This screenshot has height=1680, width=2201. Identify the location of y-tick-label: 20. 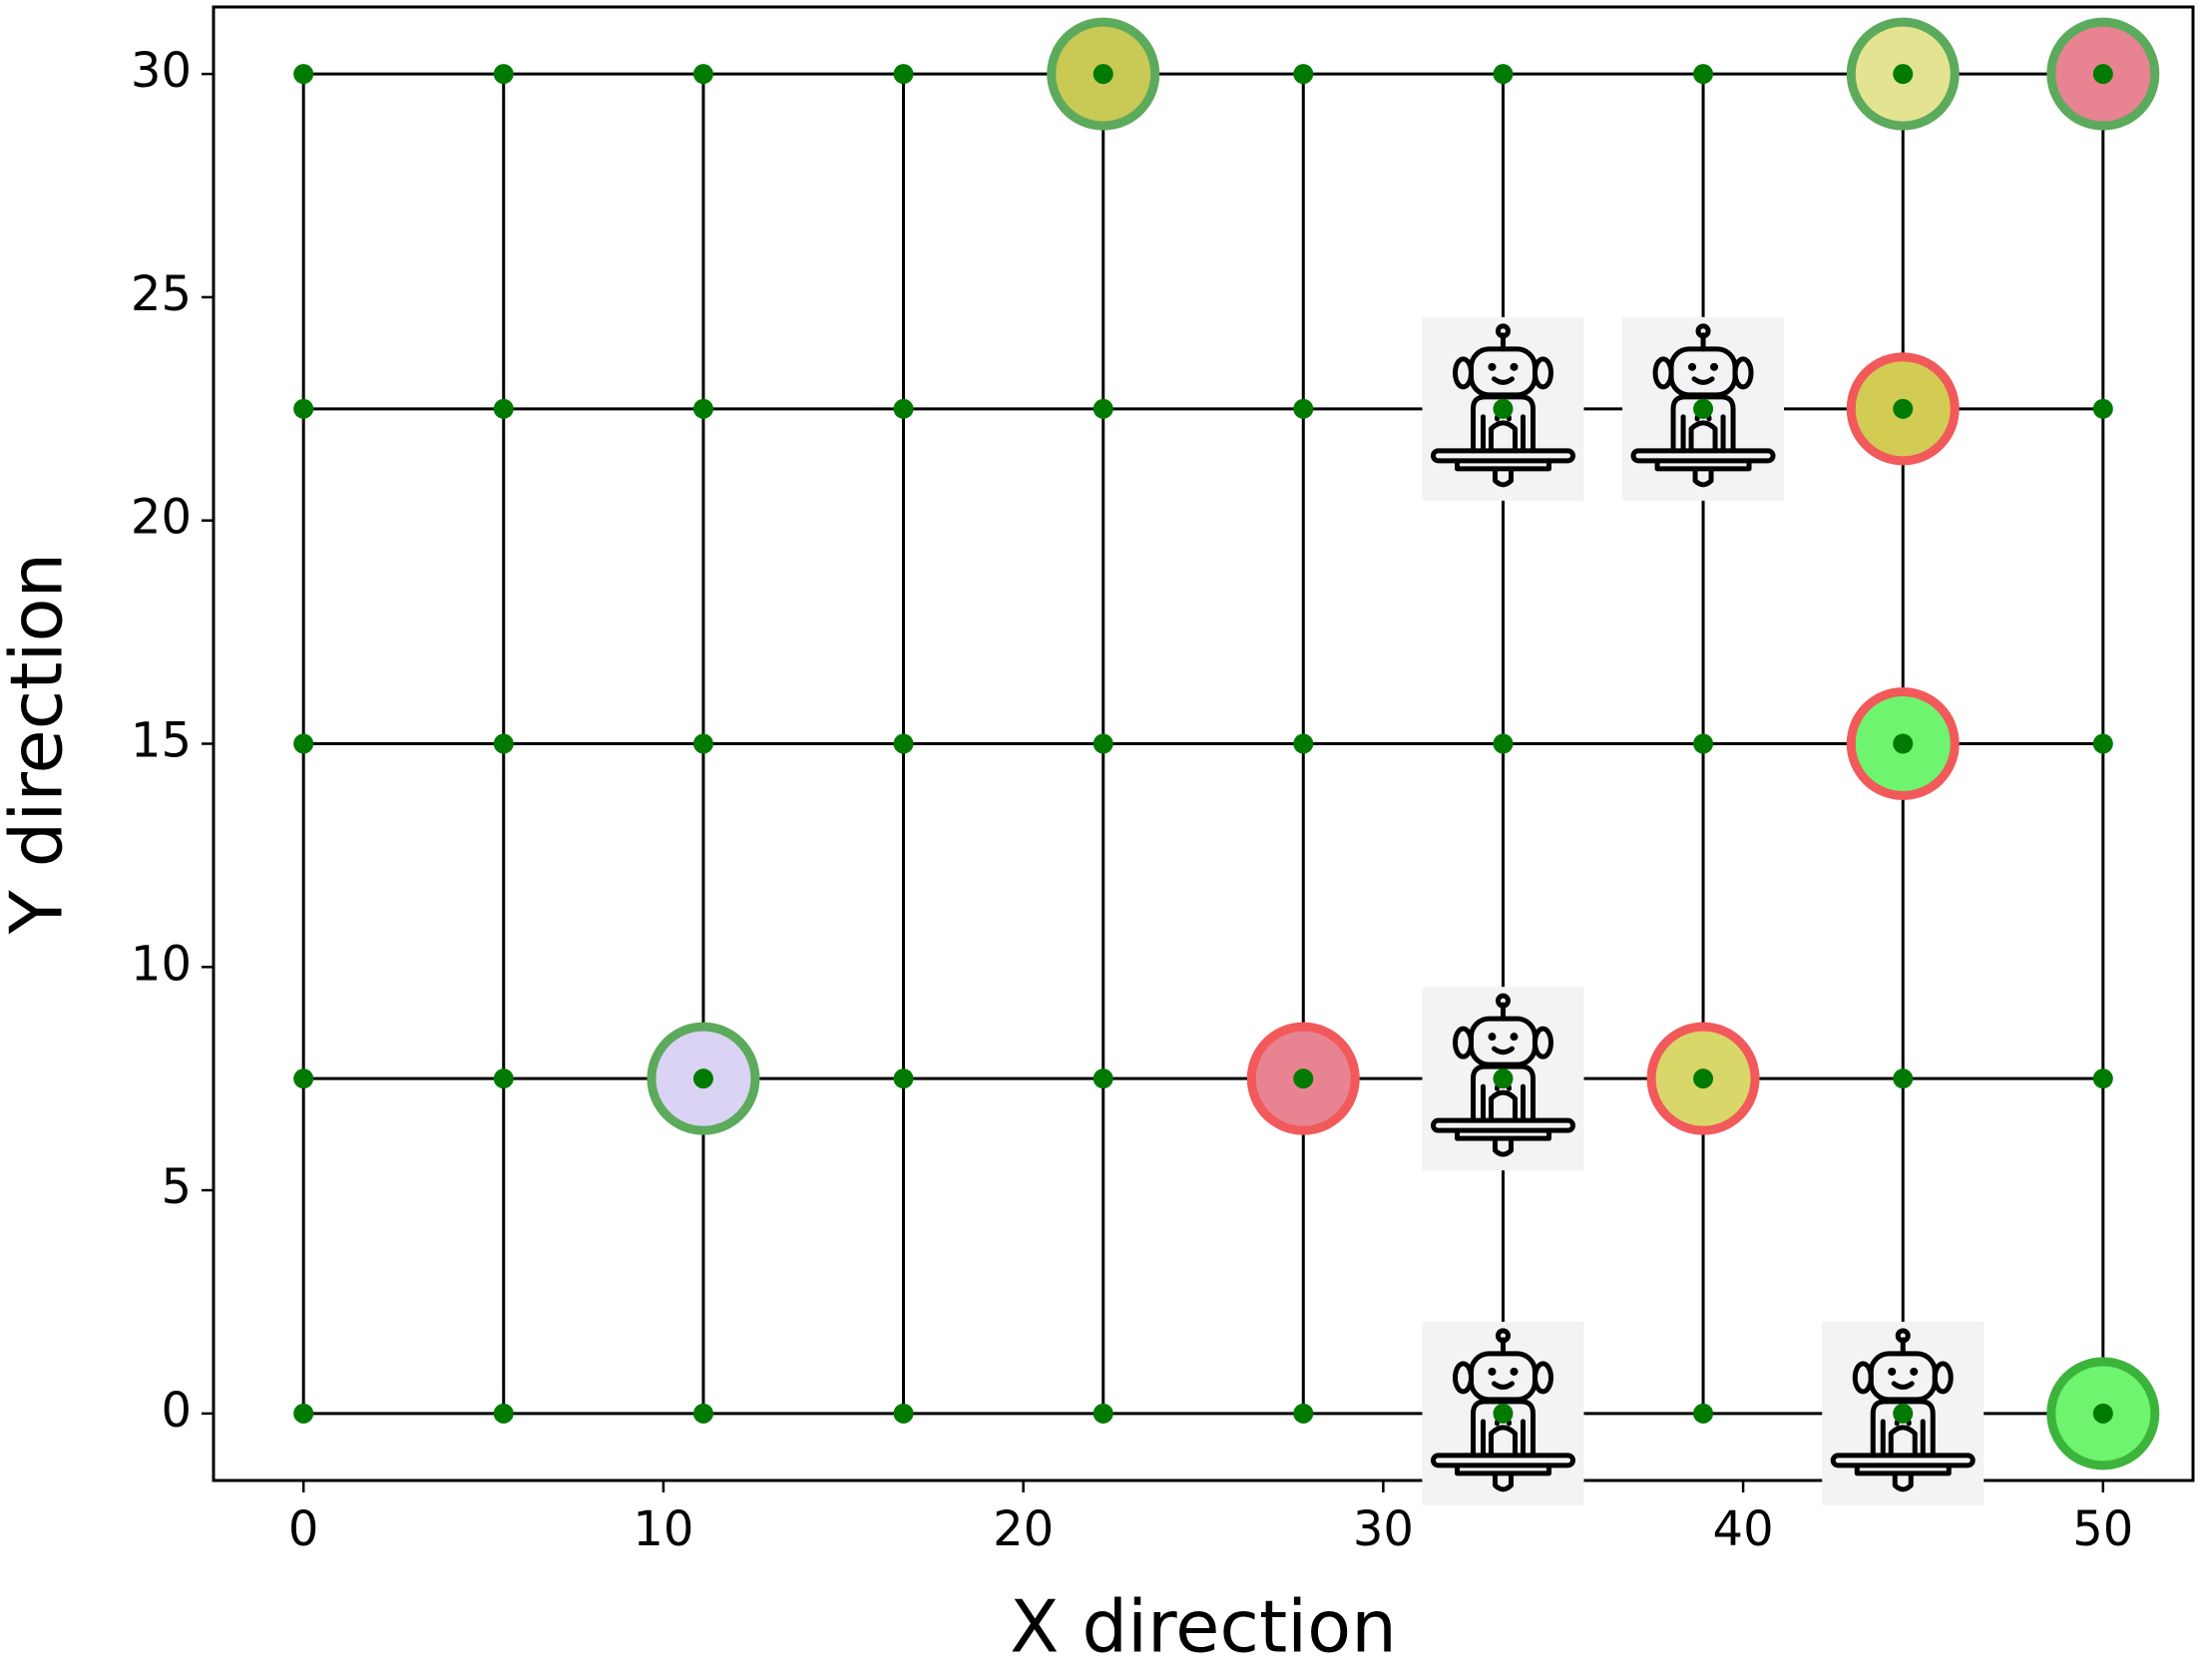
(162, 518).